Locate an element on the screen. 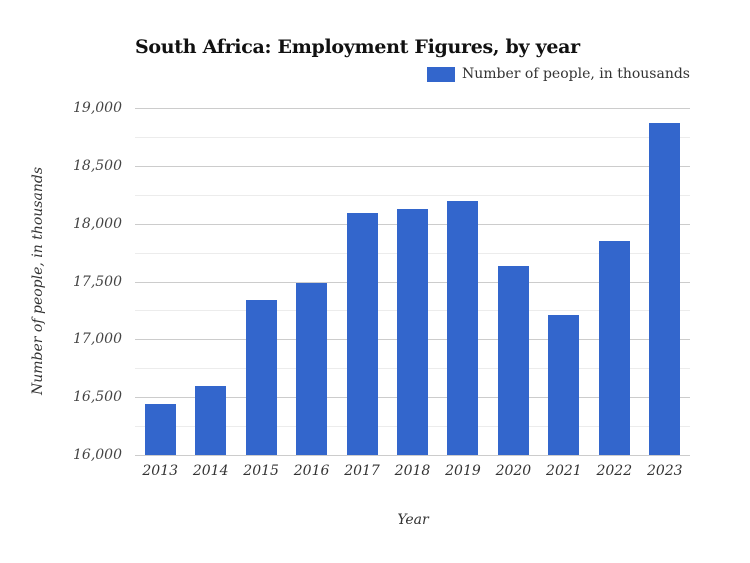  x-tick-label: 2016 is located at coordinates (311, 471).